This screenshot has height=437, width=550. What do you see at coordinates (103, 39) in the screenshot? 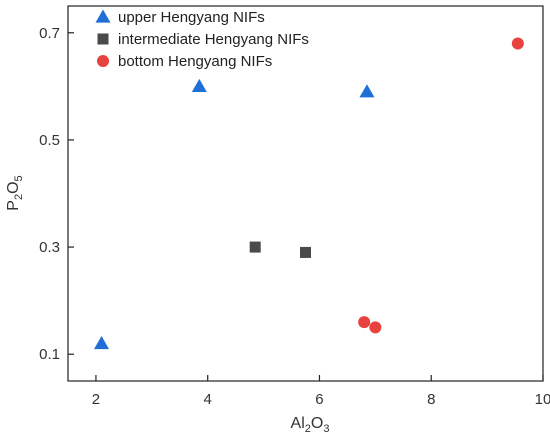
I see `legend-marker-square` at bounding box center [103, 39].